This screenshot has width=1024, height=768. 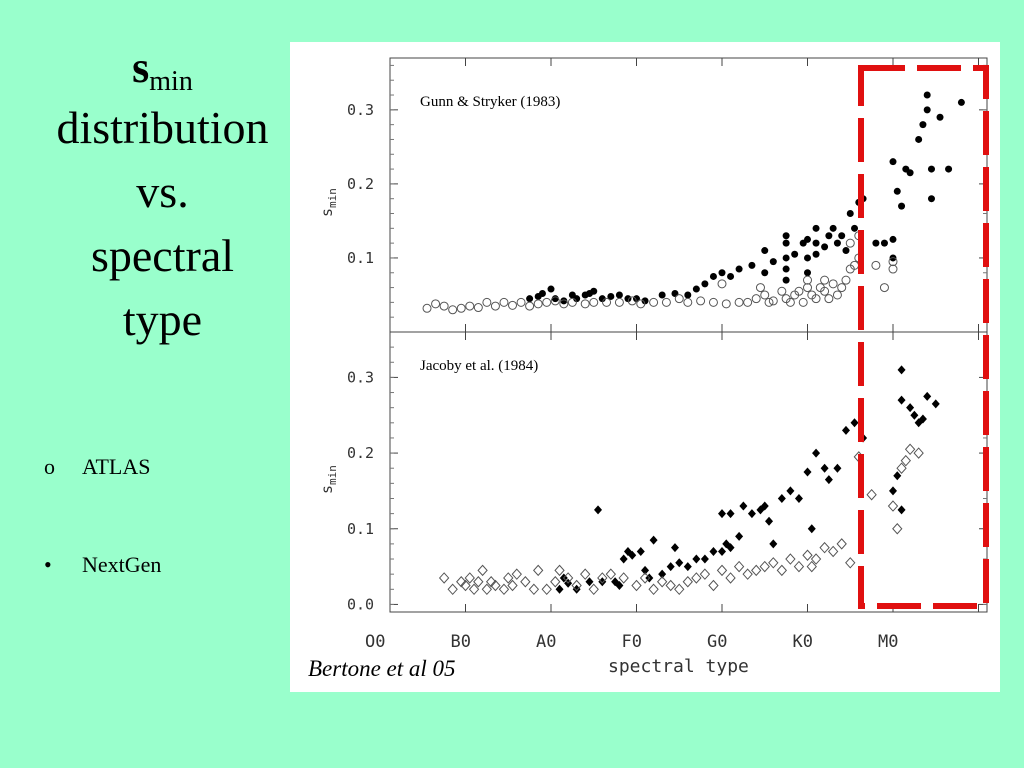 I want to click on y-tick-label: 0.0, so click(x=360, y=604).